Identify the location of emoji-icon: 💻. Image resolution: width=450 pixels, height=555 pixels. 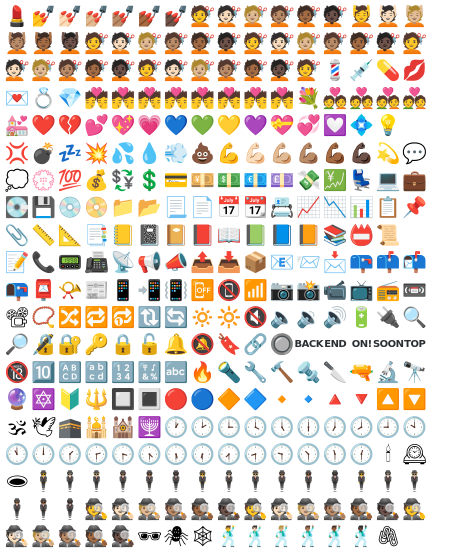
(388, 180).